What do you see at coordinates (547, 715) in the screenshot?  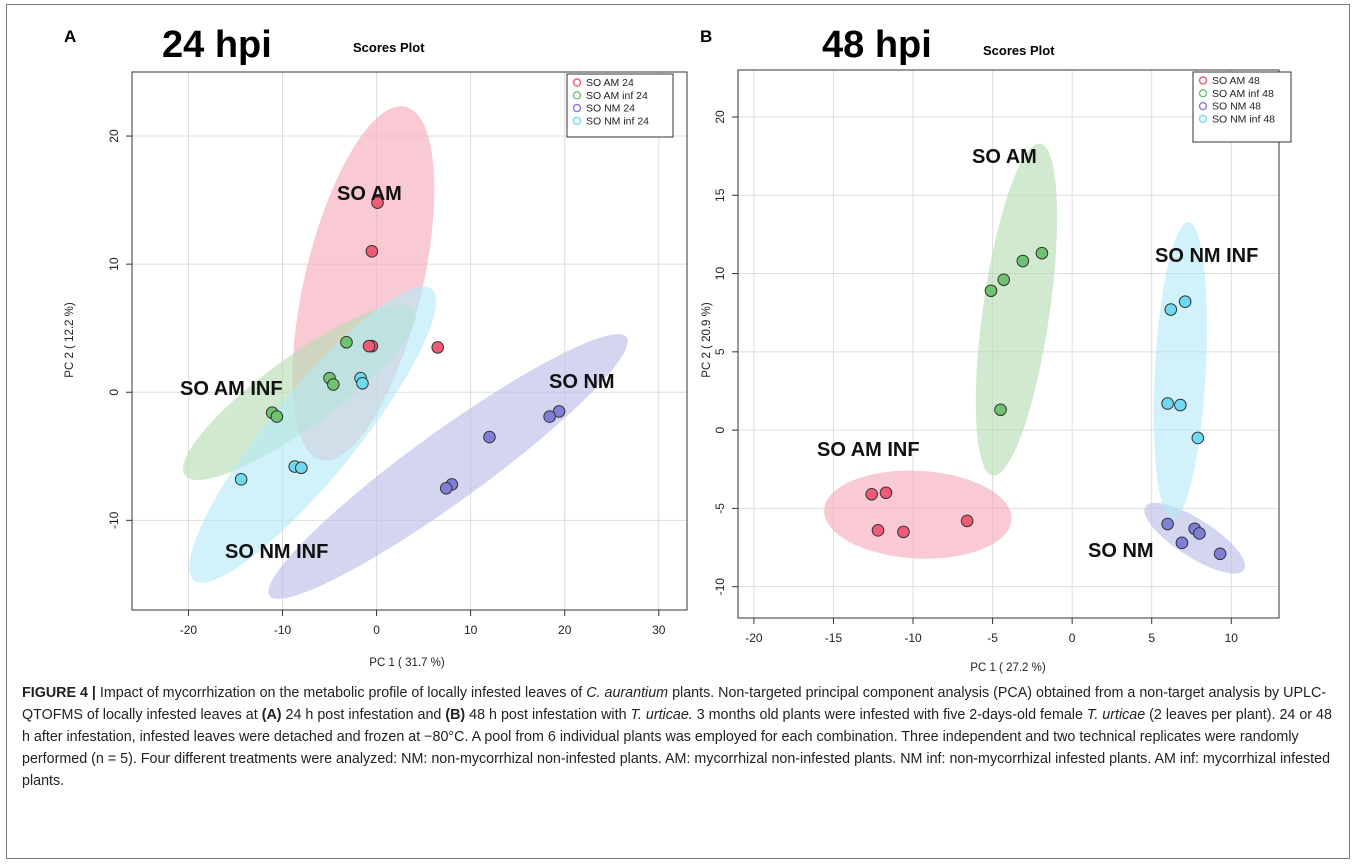 I see `caption-text-4: 48 h post infestation with` at bounding box center [547, 715].